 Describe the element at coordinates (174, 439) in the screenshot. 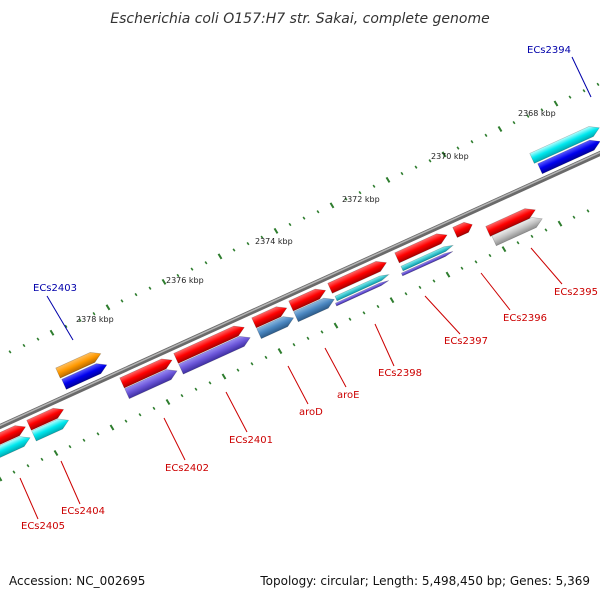

I see `leader-ecs2402` at that location.